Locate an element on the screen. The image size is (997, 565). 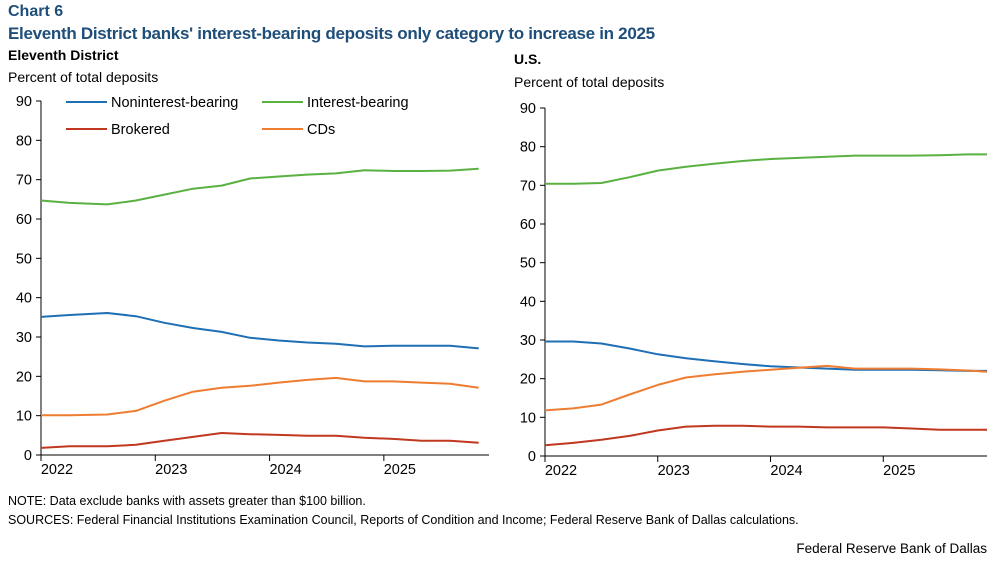
legend-label-brokered: Brokered is located at coordinates (140, 130).